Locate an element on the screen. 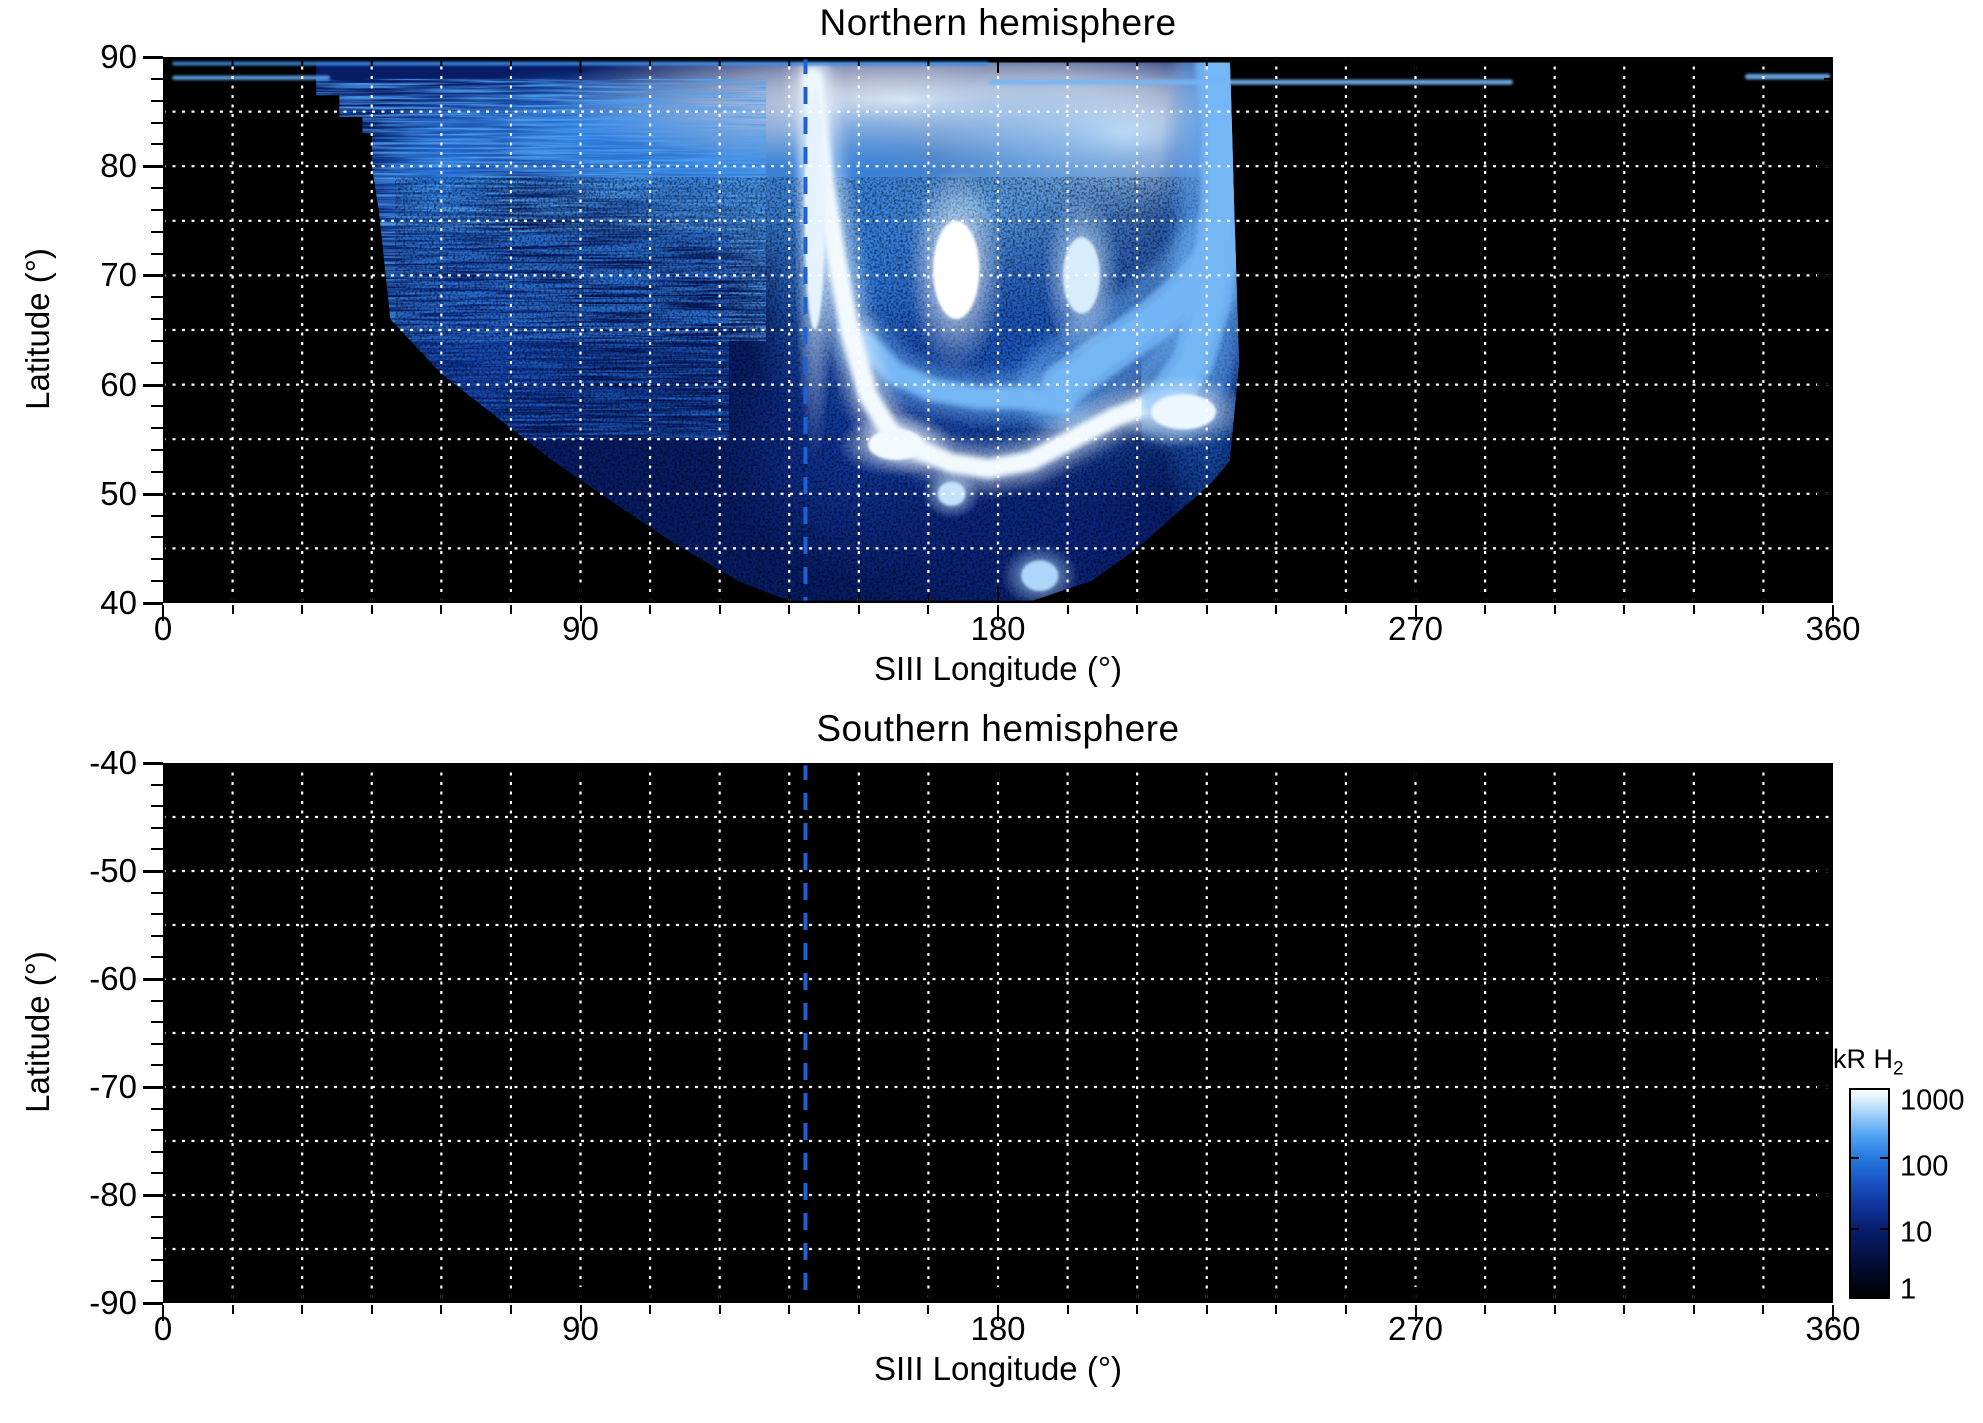 This screenshot has width=1983, height=1423. x-tick-label: 90 is located at coordinates (580, 628).